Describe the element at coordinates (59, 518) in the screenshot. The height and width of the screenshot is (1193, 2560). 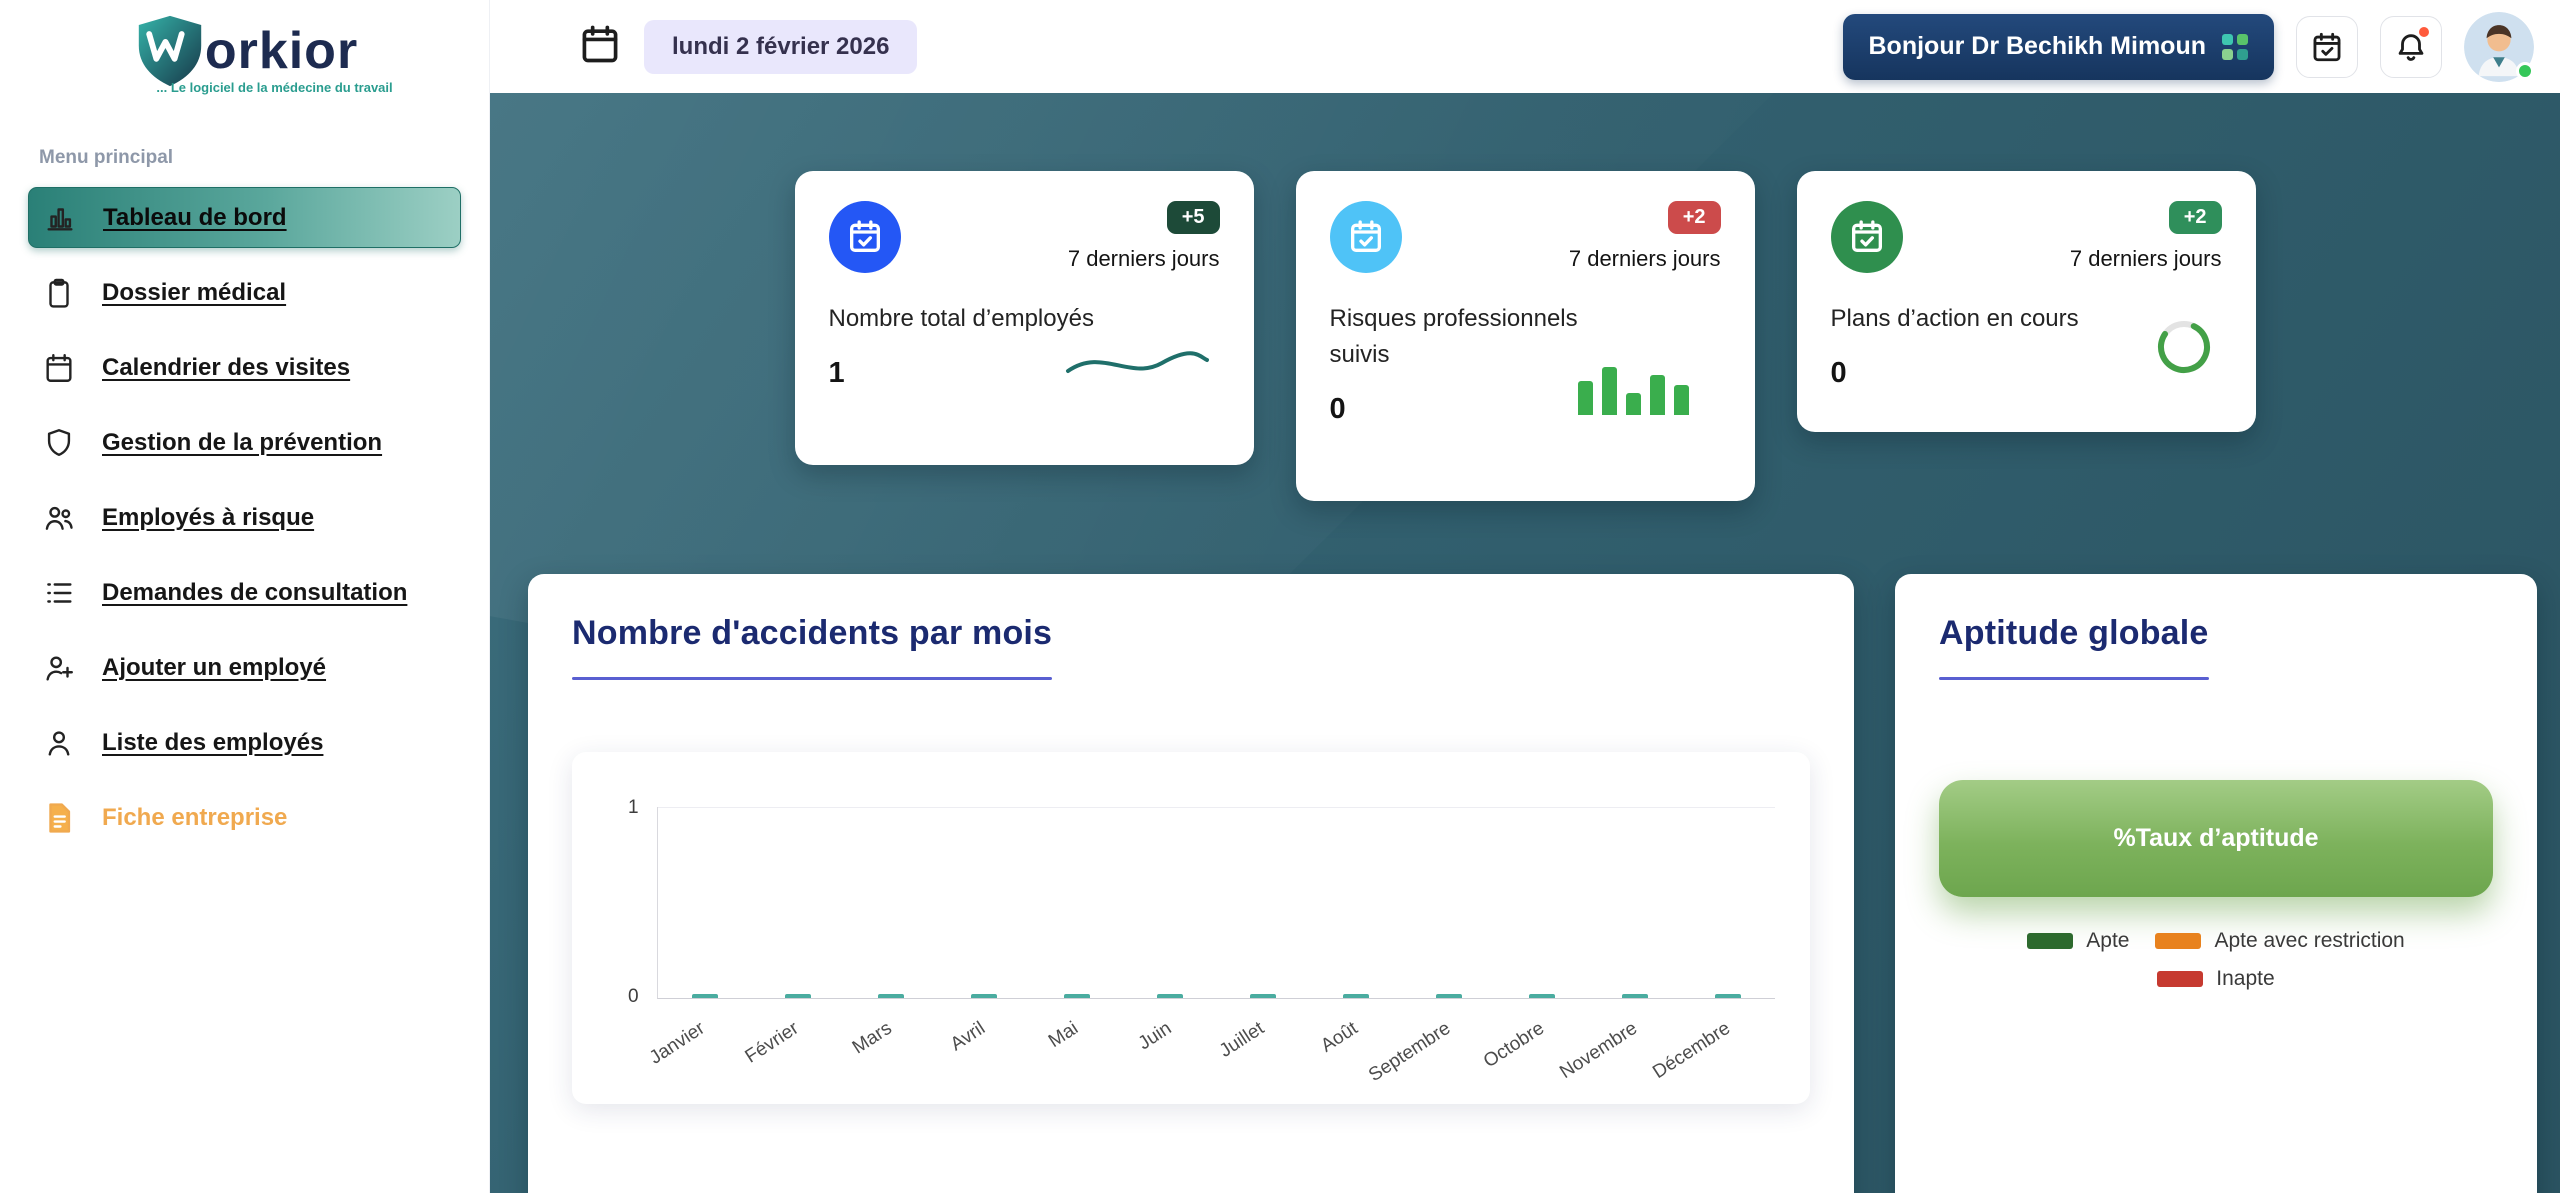
I see `users-icon` at that location.